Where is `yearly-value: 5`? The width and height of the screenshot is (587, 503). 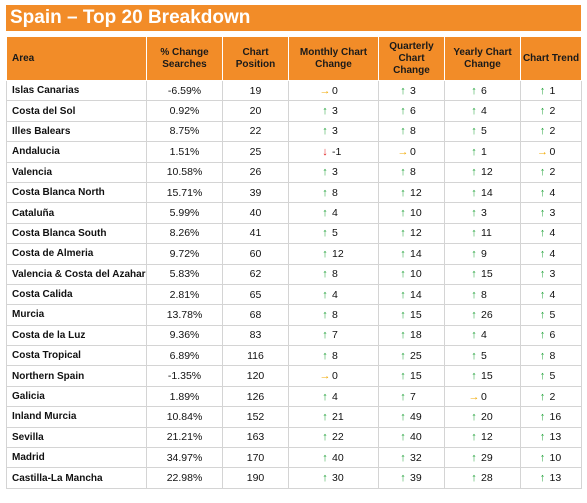 yearly-value: 5 is located at coordinates (484, 355).